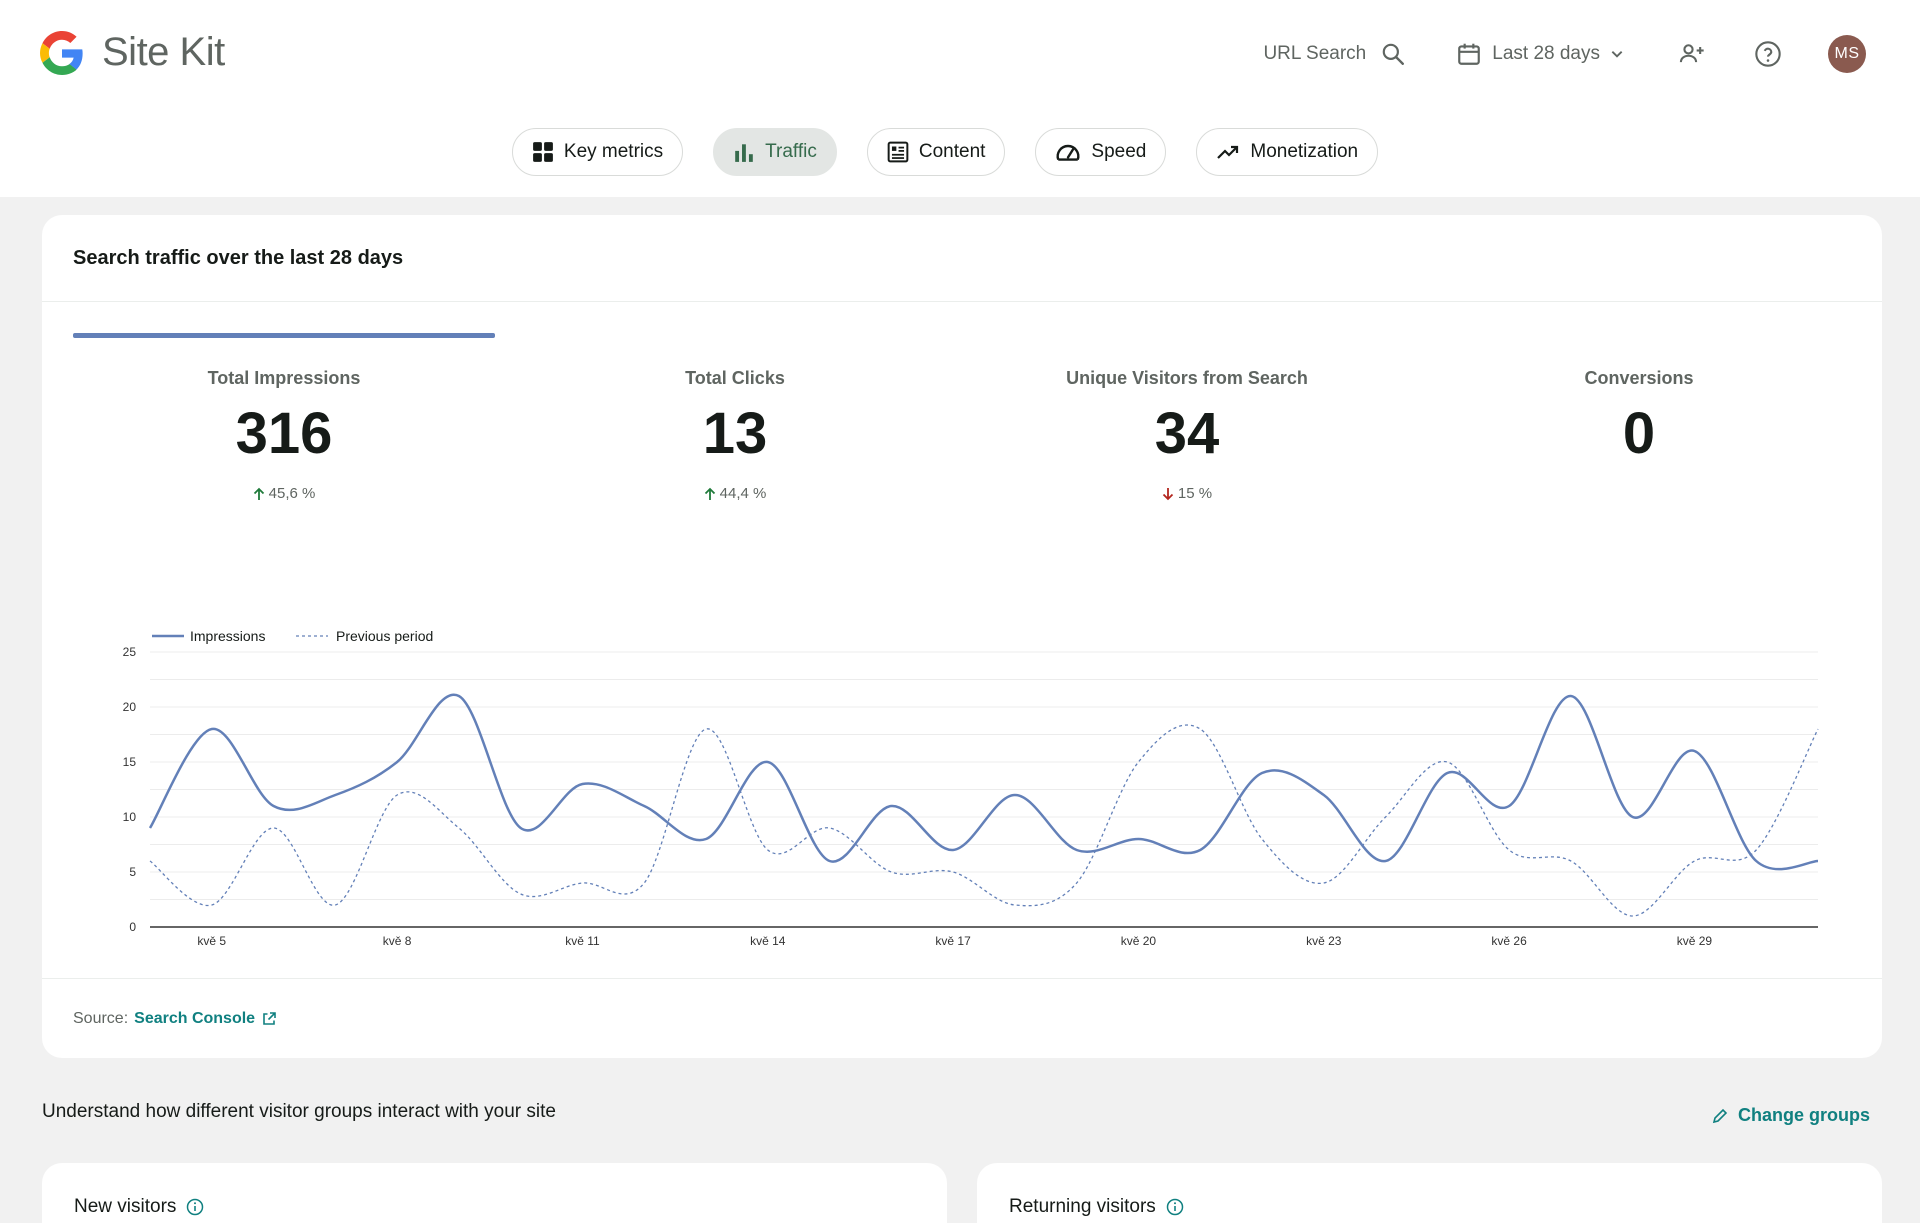  I want to click on legend-label-impressions: Impressions, so click(227, 636).